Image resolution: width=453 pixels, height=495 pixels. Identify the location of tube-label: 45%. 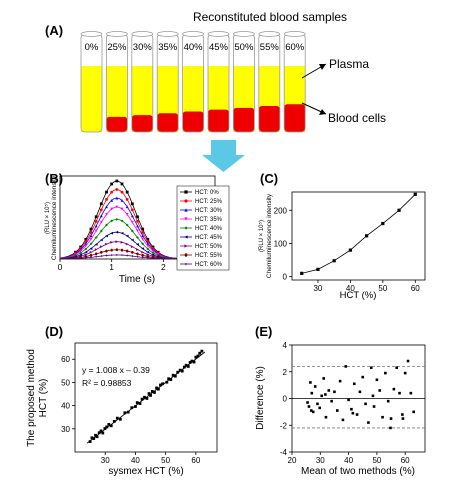
(219, 47).